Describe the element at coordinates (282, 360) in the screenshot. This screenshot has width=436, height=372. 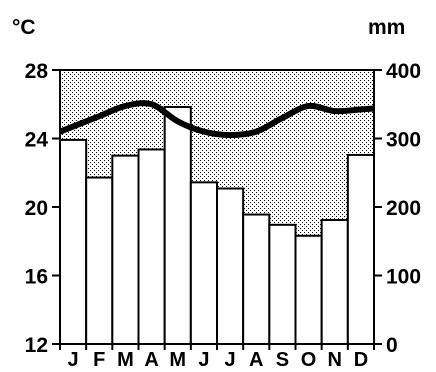
I see `month-label: S` at that location.